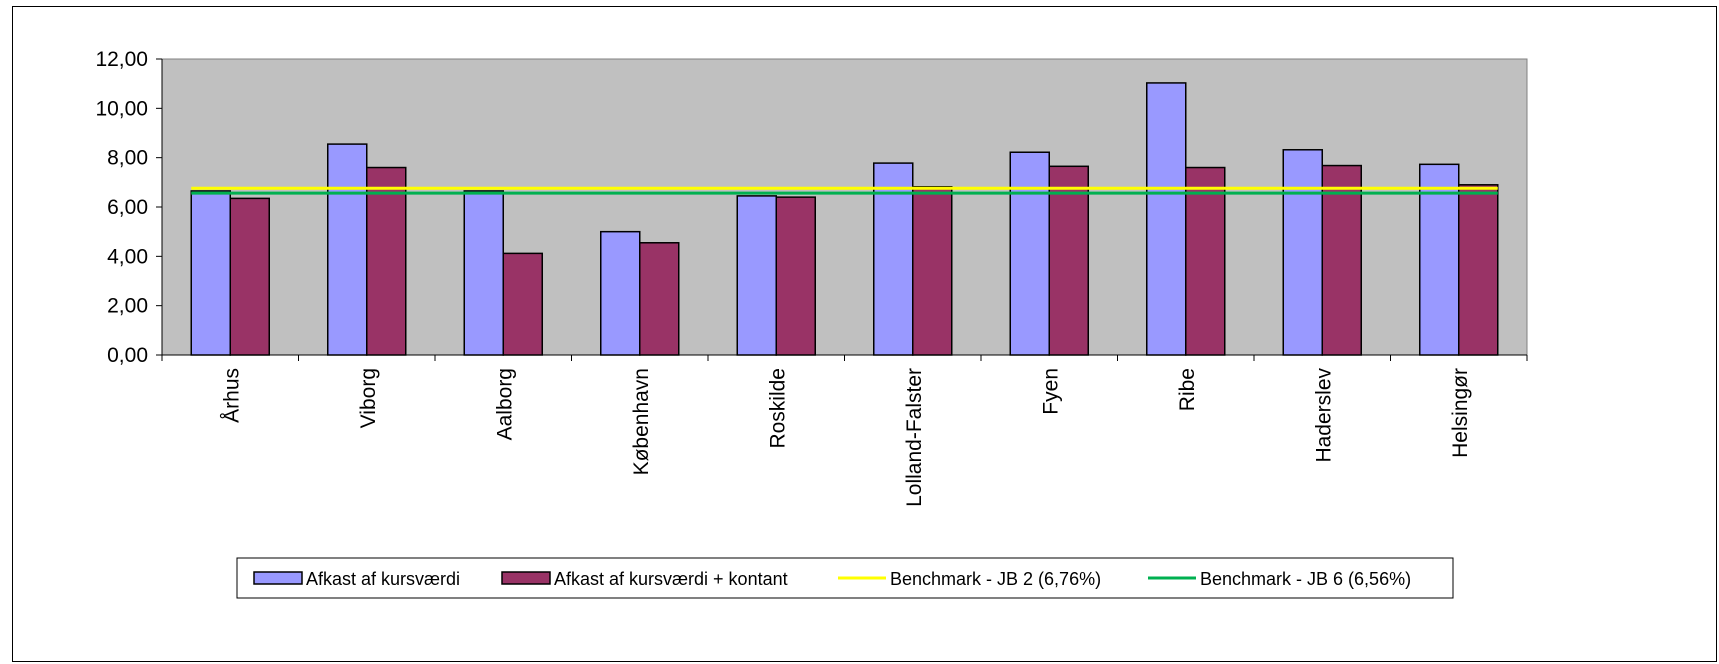  Describe the element at coordinates (1050, 391) in the screenshot. I see `x-category-label: Fyen` at that location.